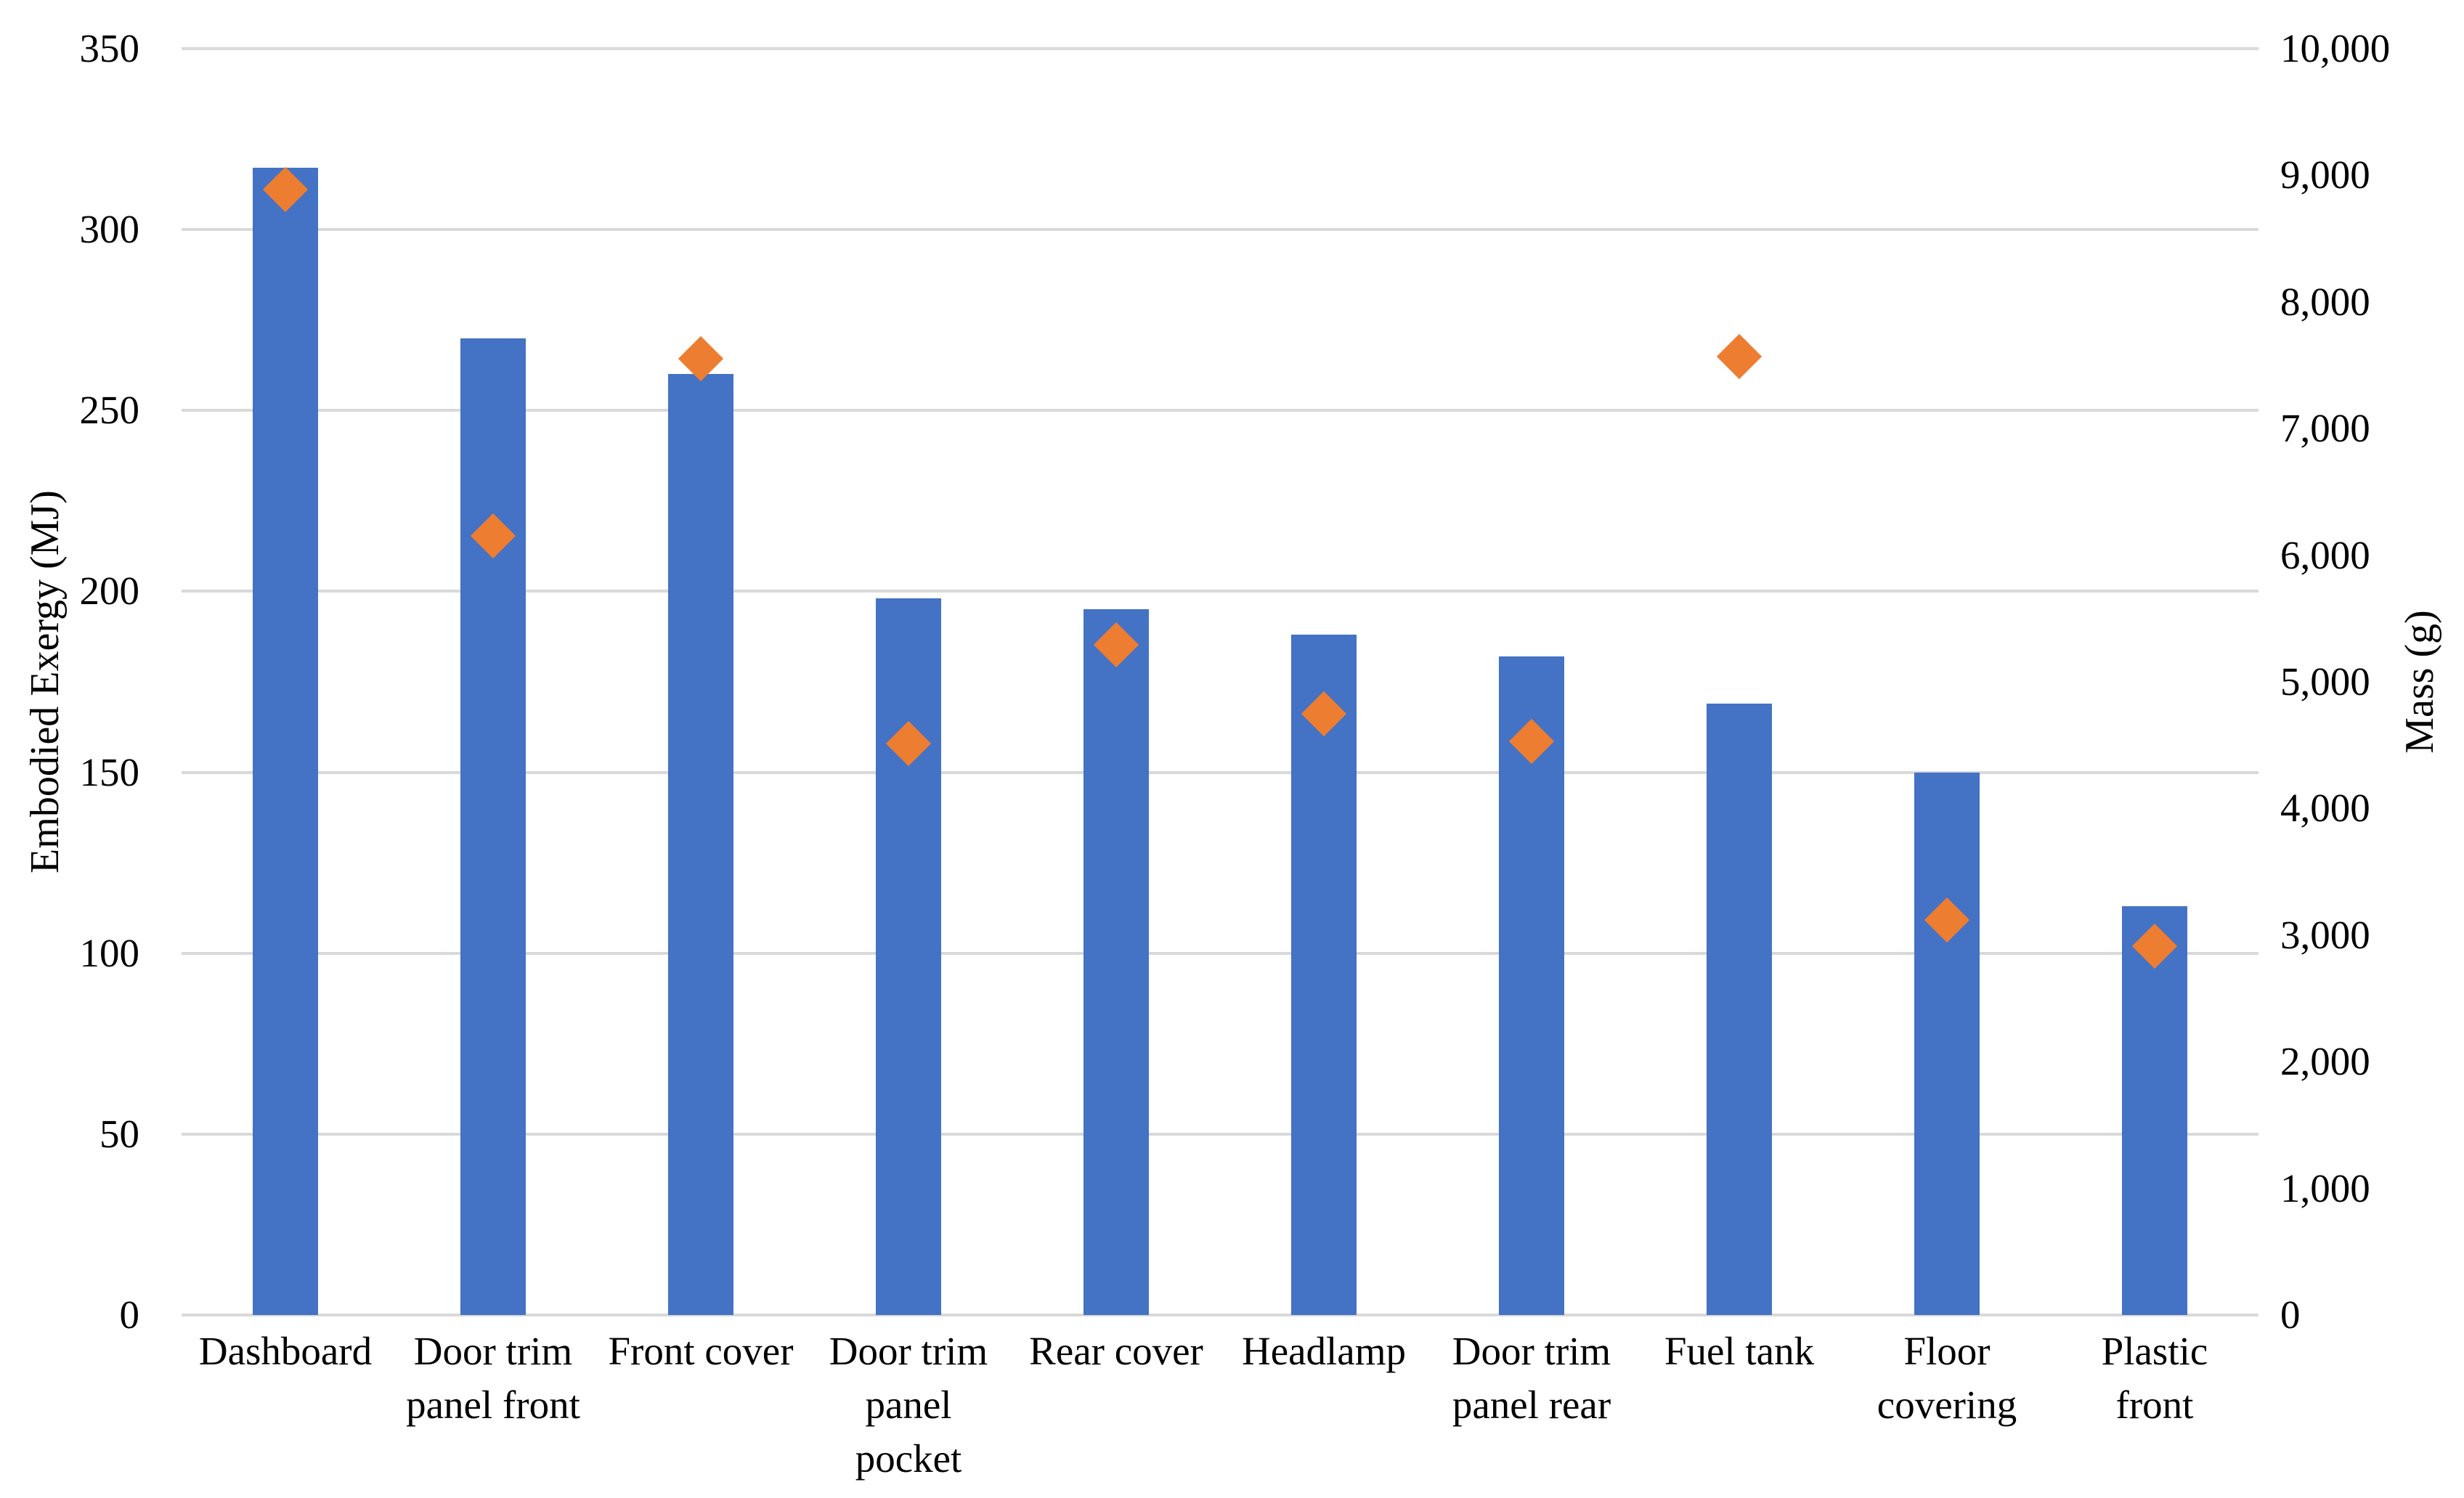  I want to click on category-label: Dashboard, so click(285, 1351).